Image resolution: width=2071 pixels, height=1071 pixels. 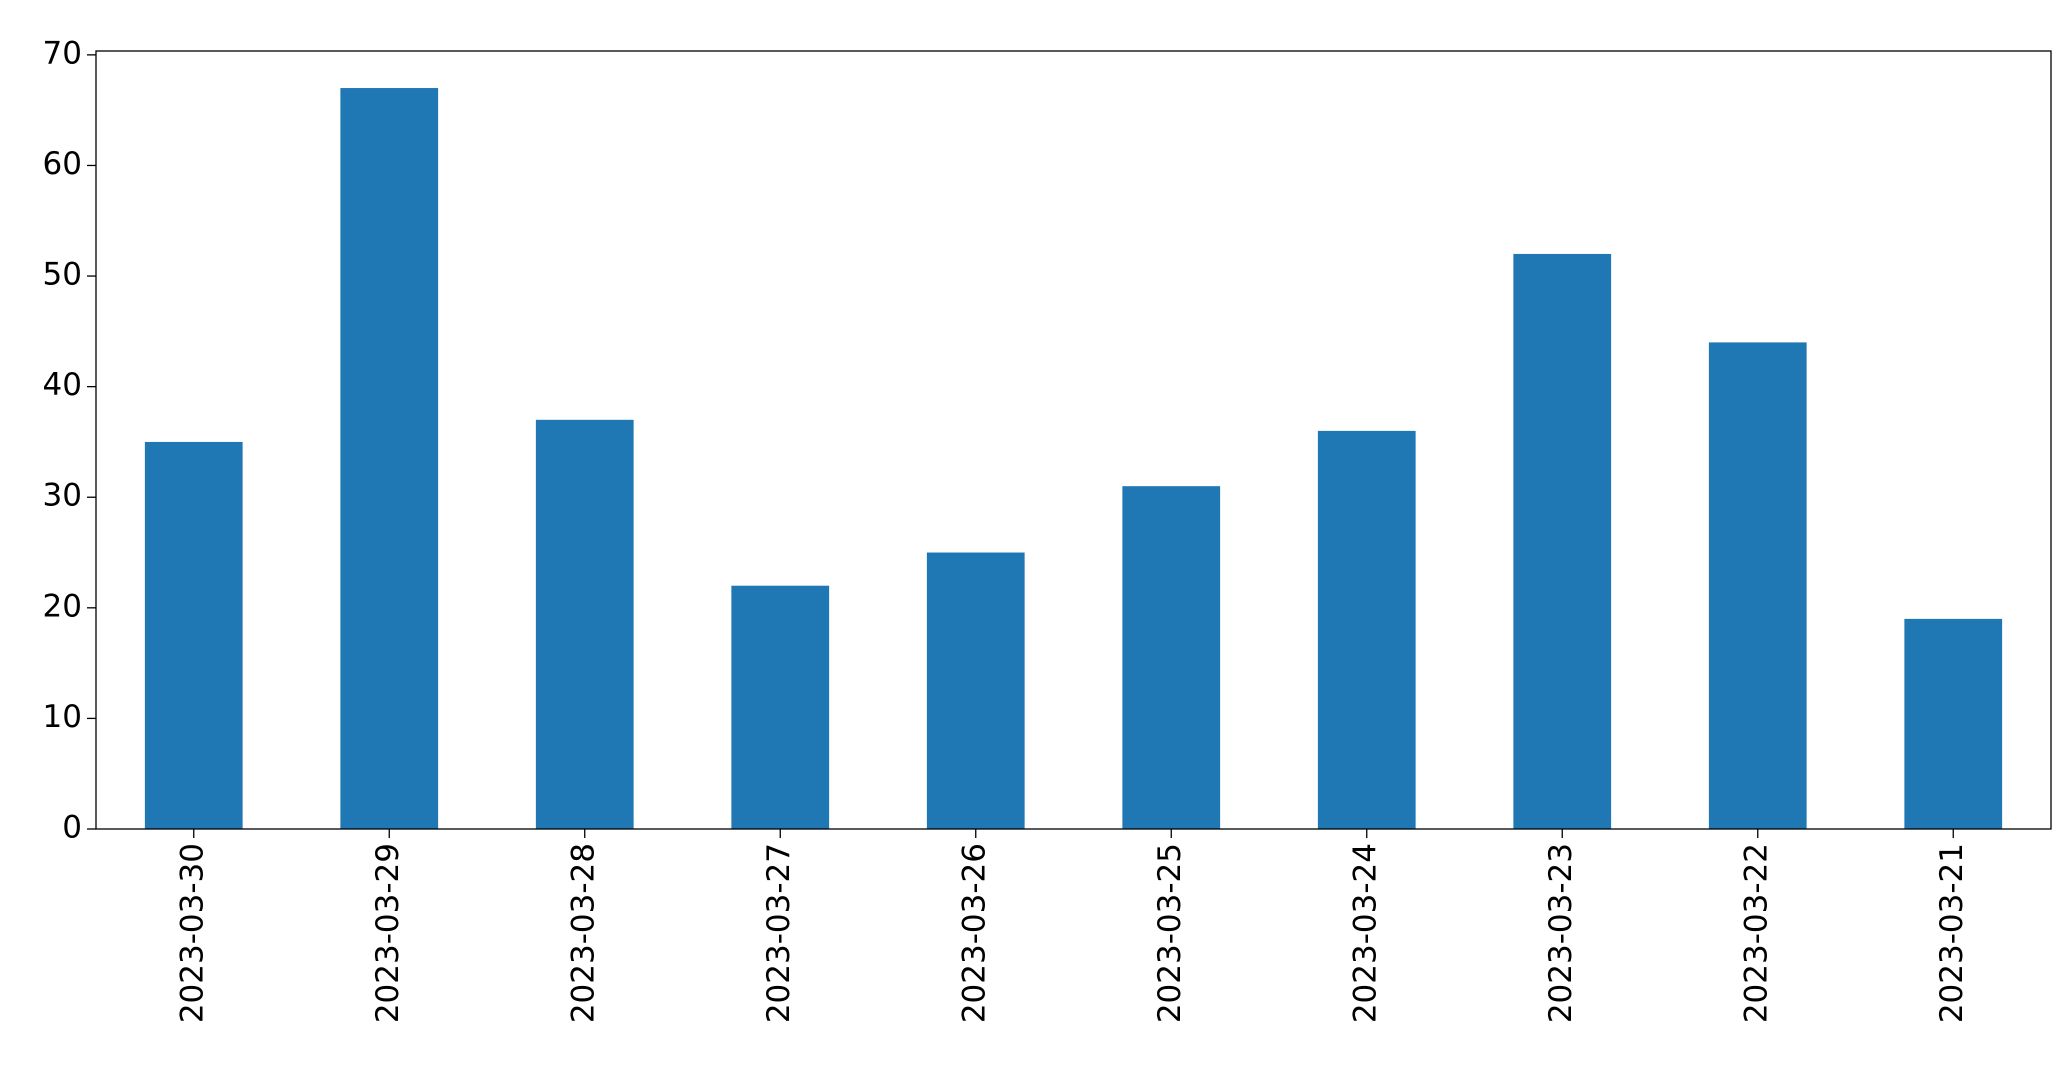 I want to click on x-tick-label: 2023-03-28, so click(x=583, y=933).